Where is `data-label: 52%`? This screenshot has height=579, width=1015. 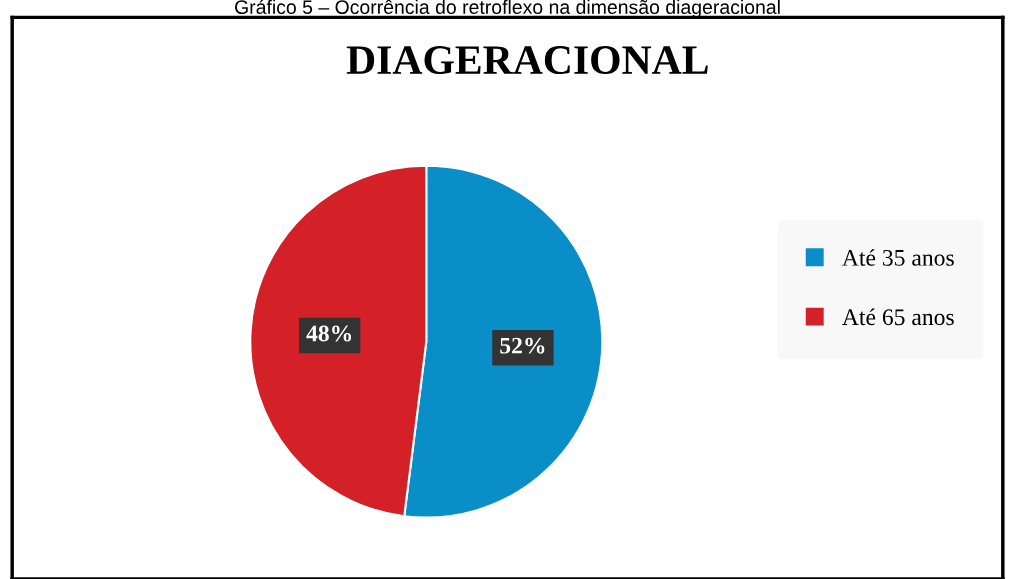
data-label: 52% is located at coordinates (522, 345).